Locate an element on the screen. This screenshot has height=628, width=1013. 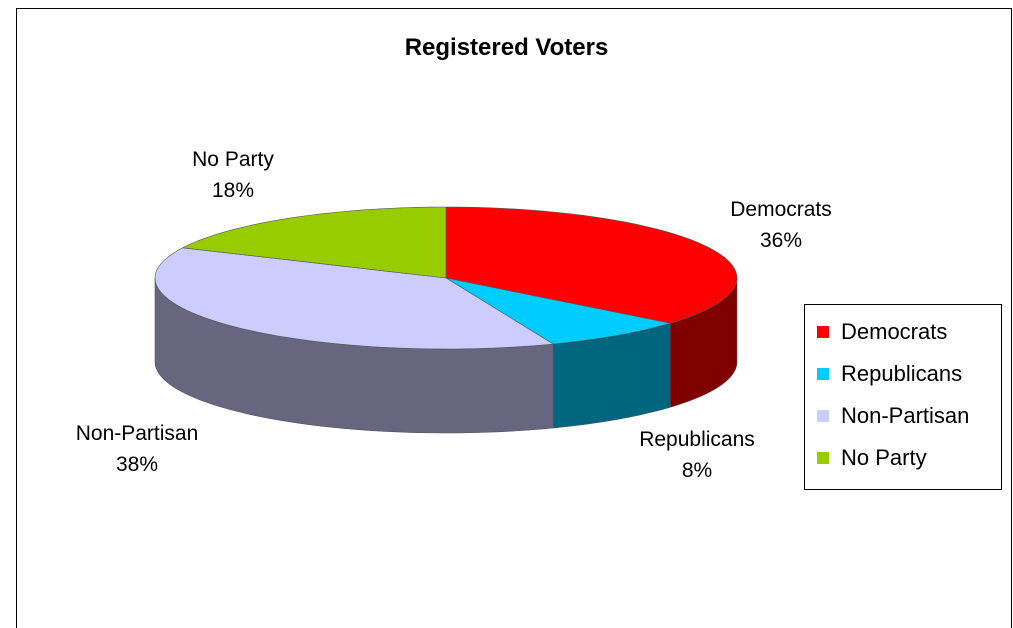
pie-slice-republicans is located at coordinates (558, 311).